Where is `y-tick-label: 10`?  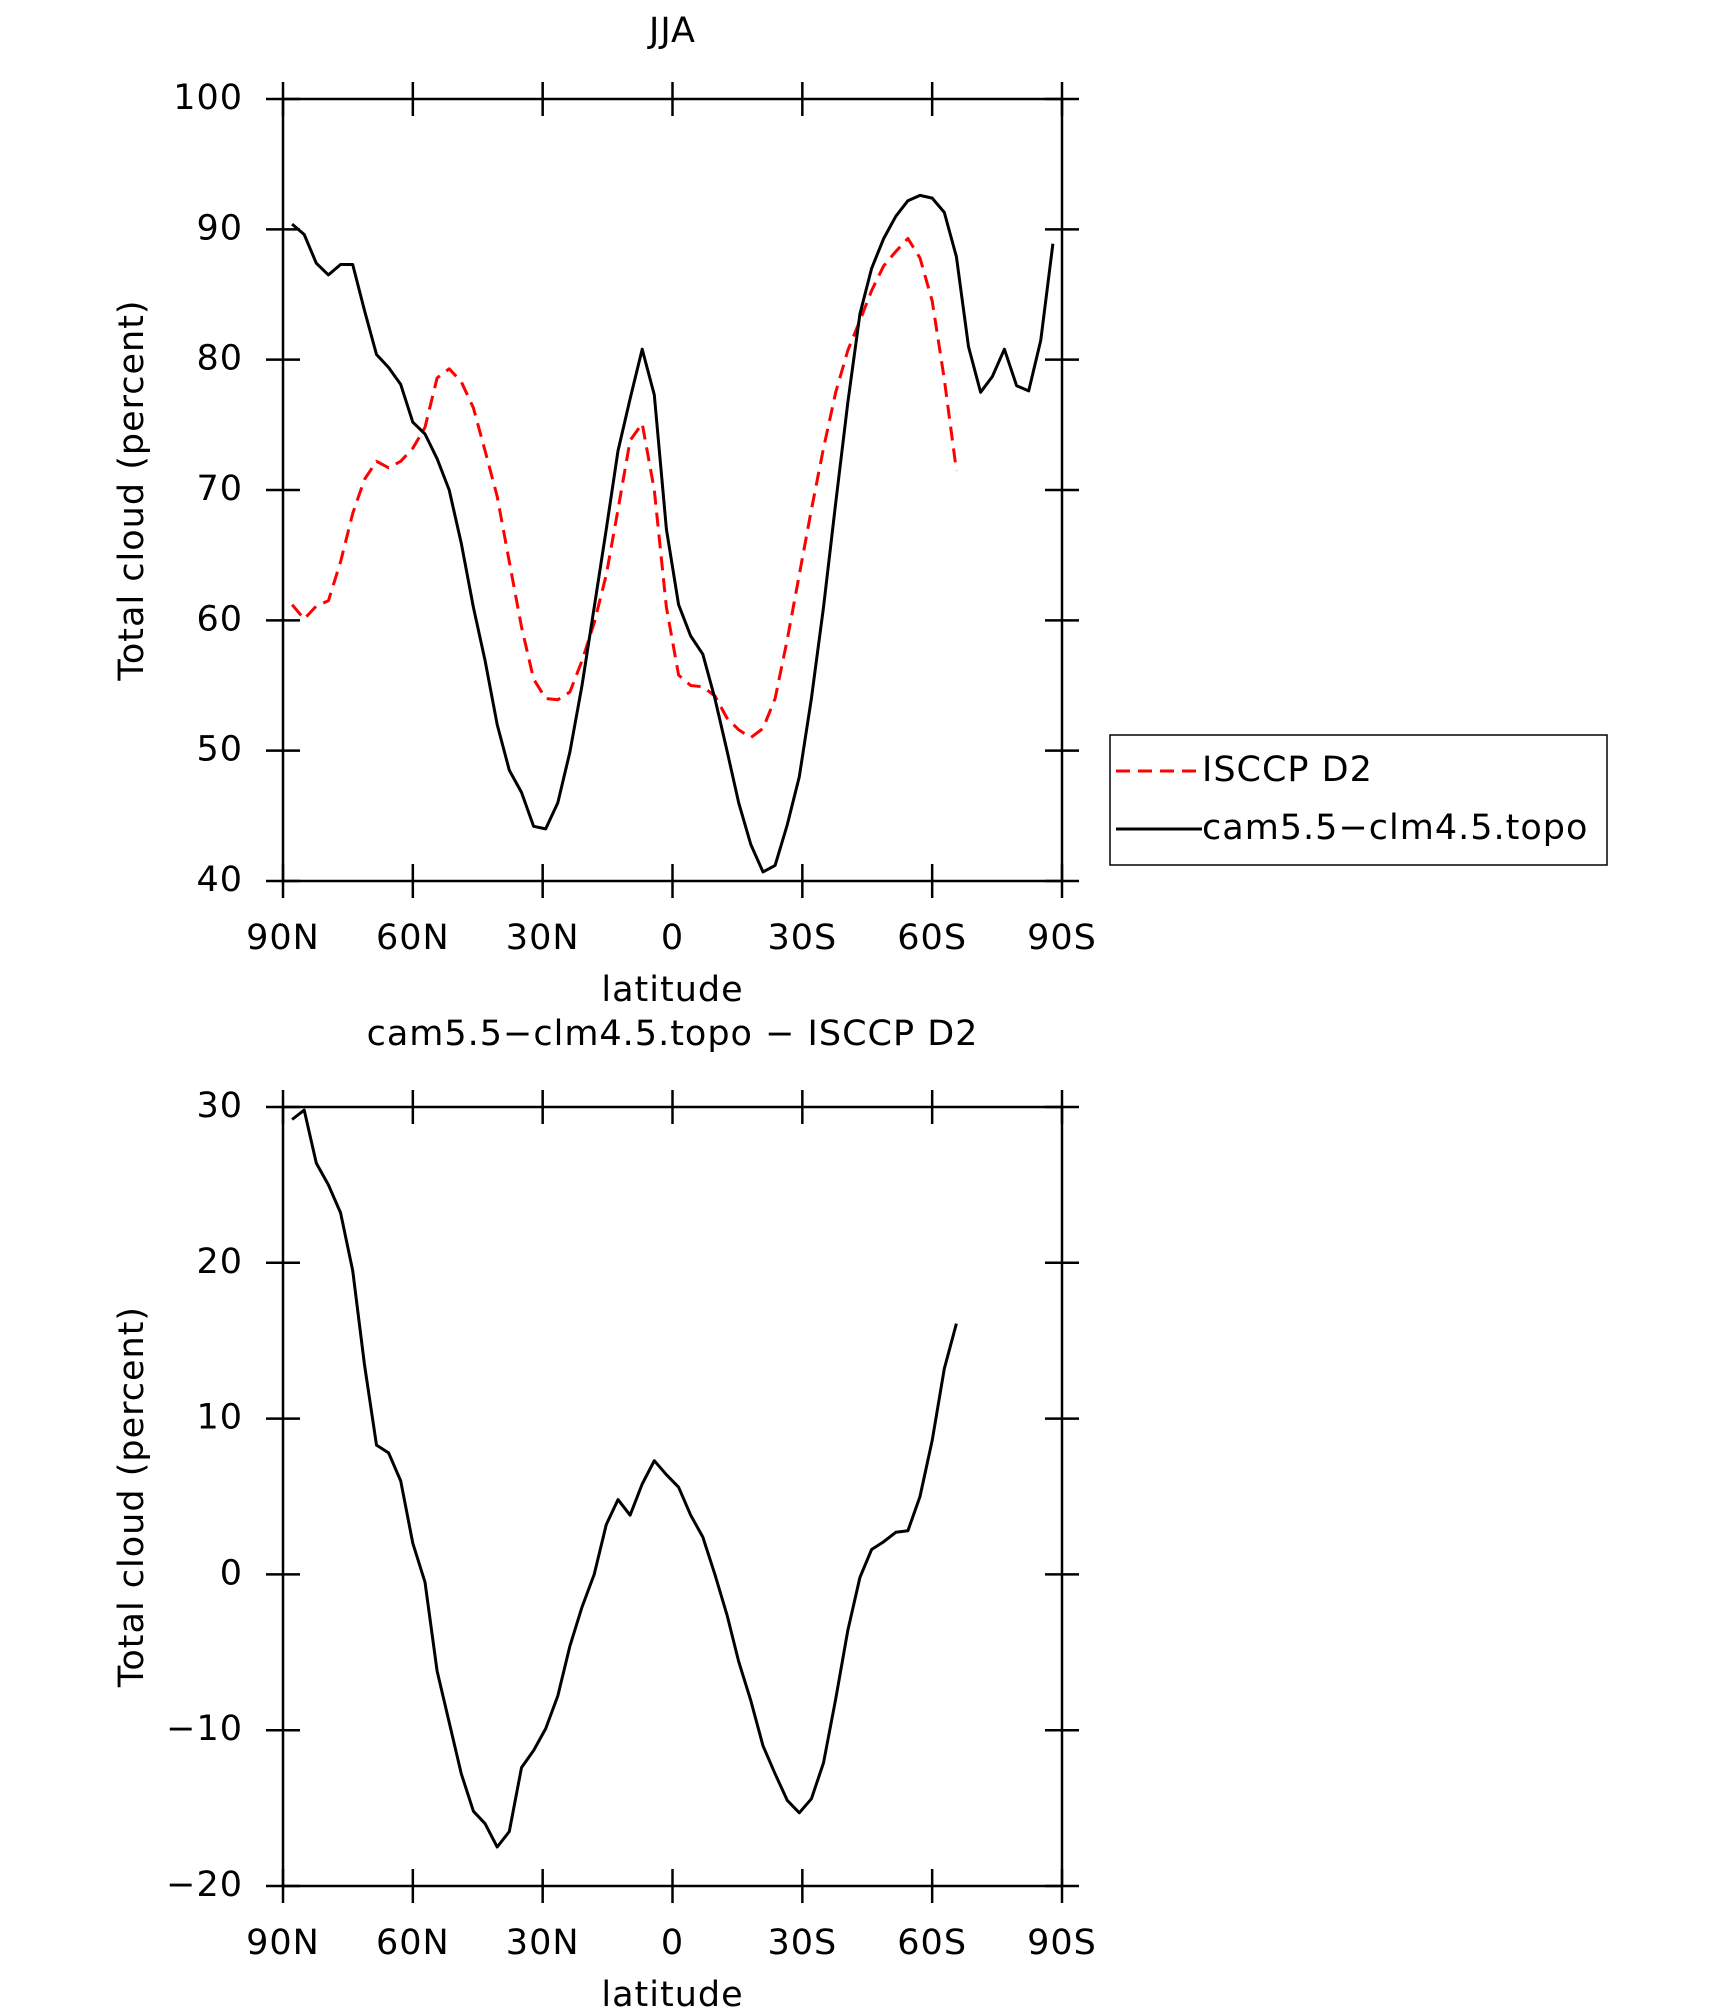 y-tick-label: 10 is located at coordinates (219, 1418).